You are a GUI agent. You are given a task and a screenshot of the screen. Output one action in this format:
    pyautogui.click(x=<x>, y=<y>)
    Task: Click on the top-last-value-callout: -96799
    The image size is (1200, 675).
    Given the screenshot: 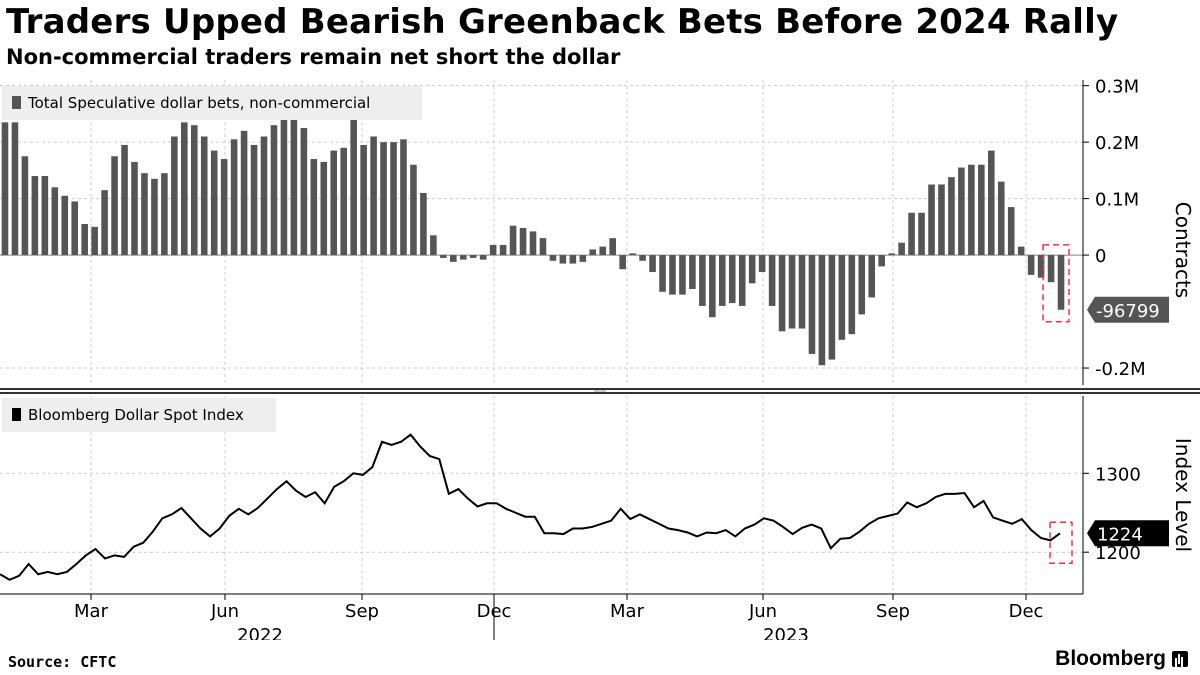 What is the action you would take?
    pyautogui.click(x=1128, y=309)
    